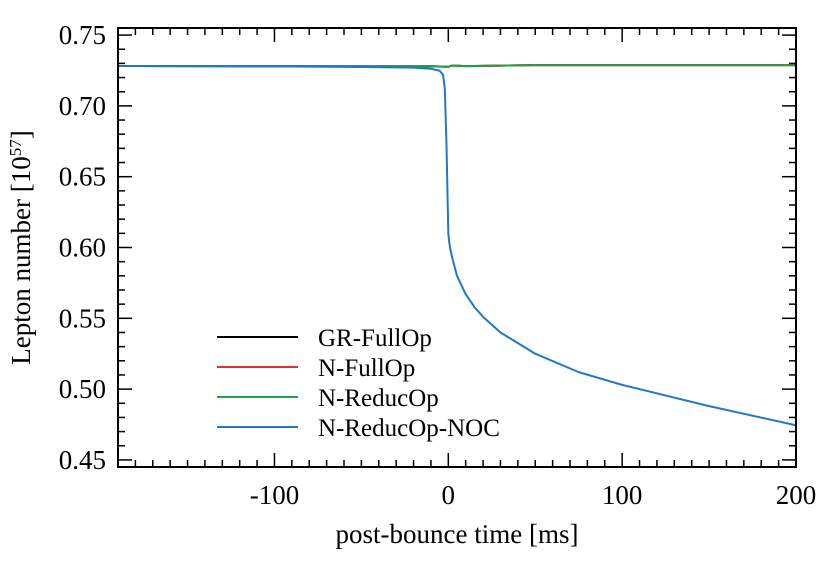 The height and width of the screenshot is (575, 830). What do you see at coordinates (82, 248) in the screenshot?
I see `y-tick-label: 0.60` at bounding box center [82, 248].